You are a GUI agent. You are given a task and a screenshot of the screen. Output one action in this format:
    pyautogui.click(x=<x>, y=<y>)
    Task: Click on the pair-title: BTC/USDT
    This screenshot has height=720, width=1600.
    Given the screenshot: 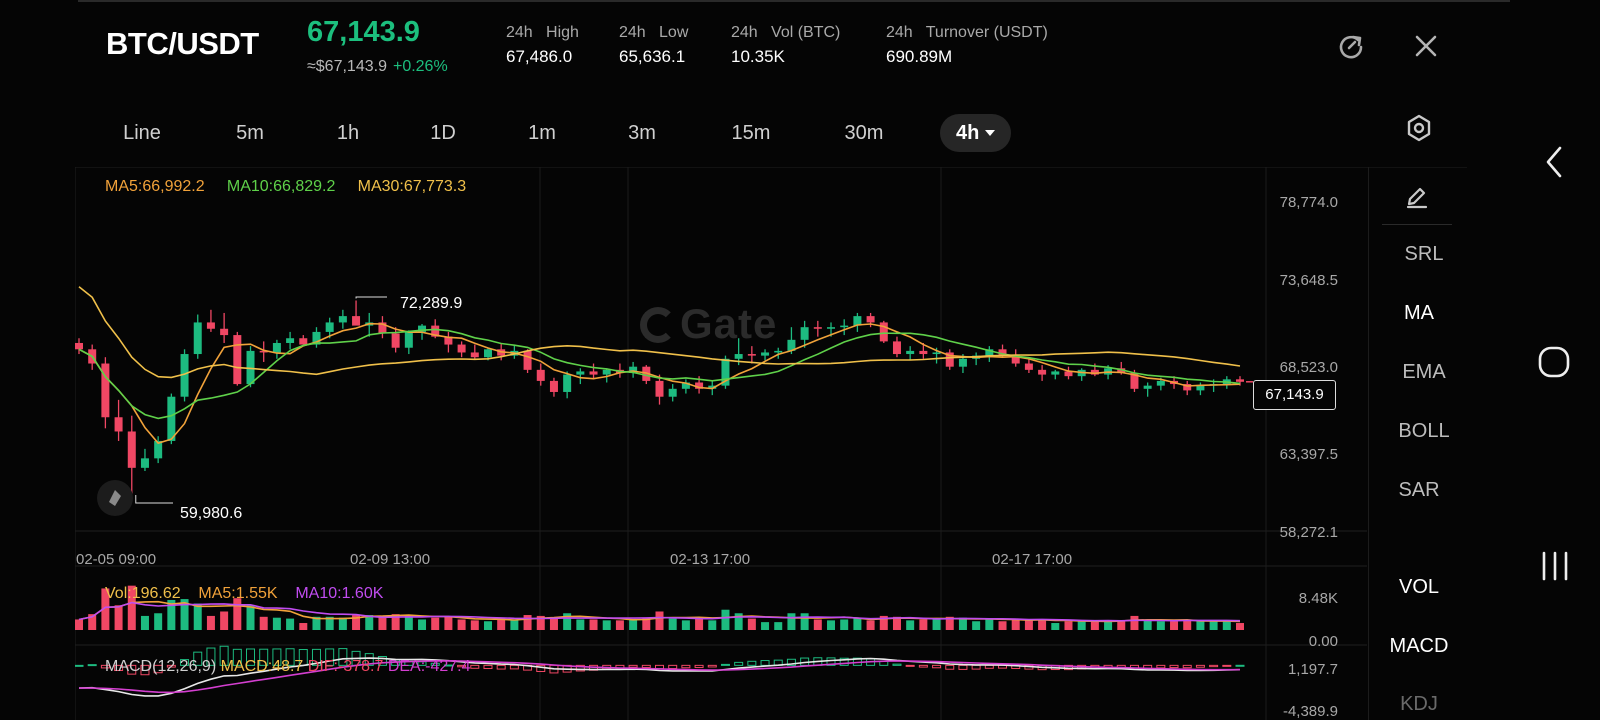 What is the action you would take?
    pyautogui.click(x=182, y=43)
    